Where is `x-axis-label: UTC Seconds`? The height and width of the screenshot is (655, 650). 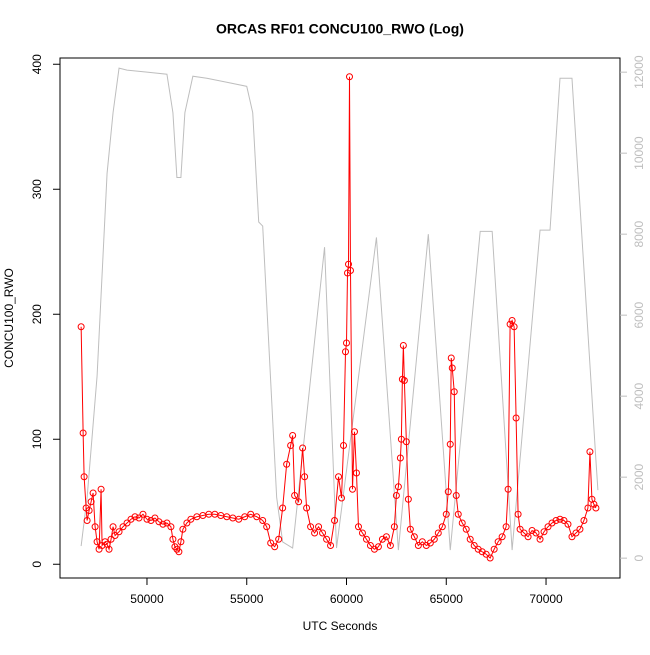
x-axis-label: UTC Seconds is located at coordinates (340, 626).